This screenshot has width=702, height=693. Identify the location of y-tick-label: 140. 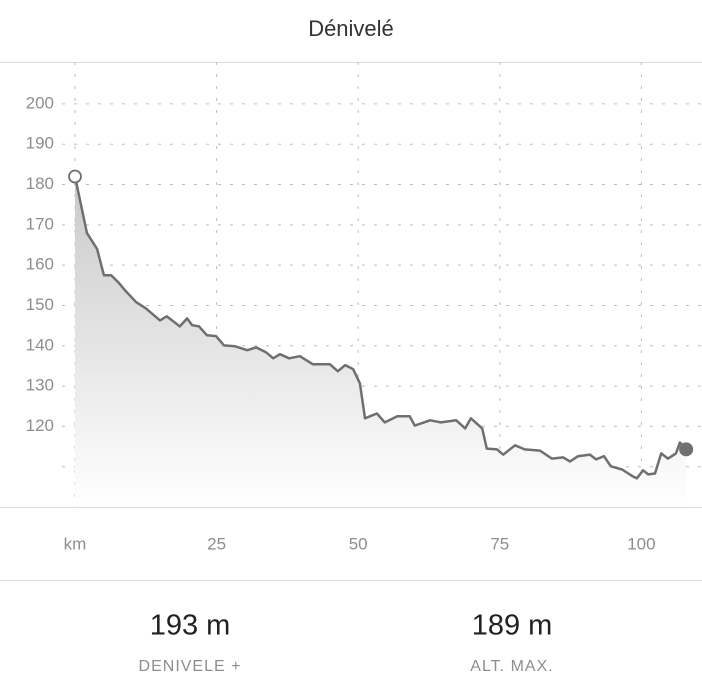
(40, 344).